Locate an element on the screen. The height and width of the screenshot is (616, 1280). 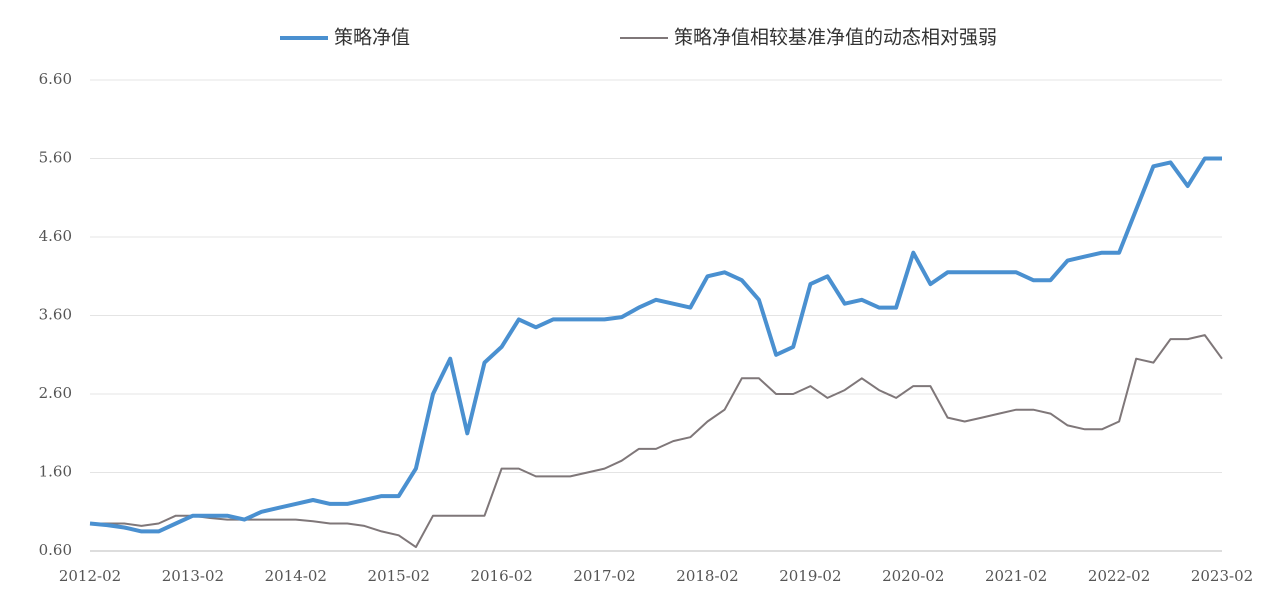
x-tick-label: 2012-02 is located at coordinates (90, 576).